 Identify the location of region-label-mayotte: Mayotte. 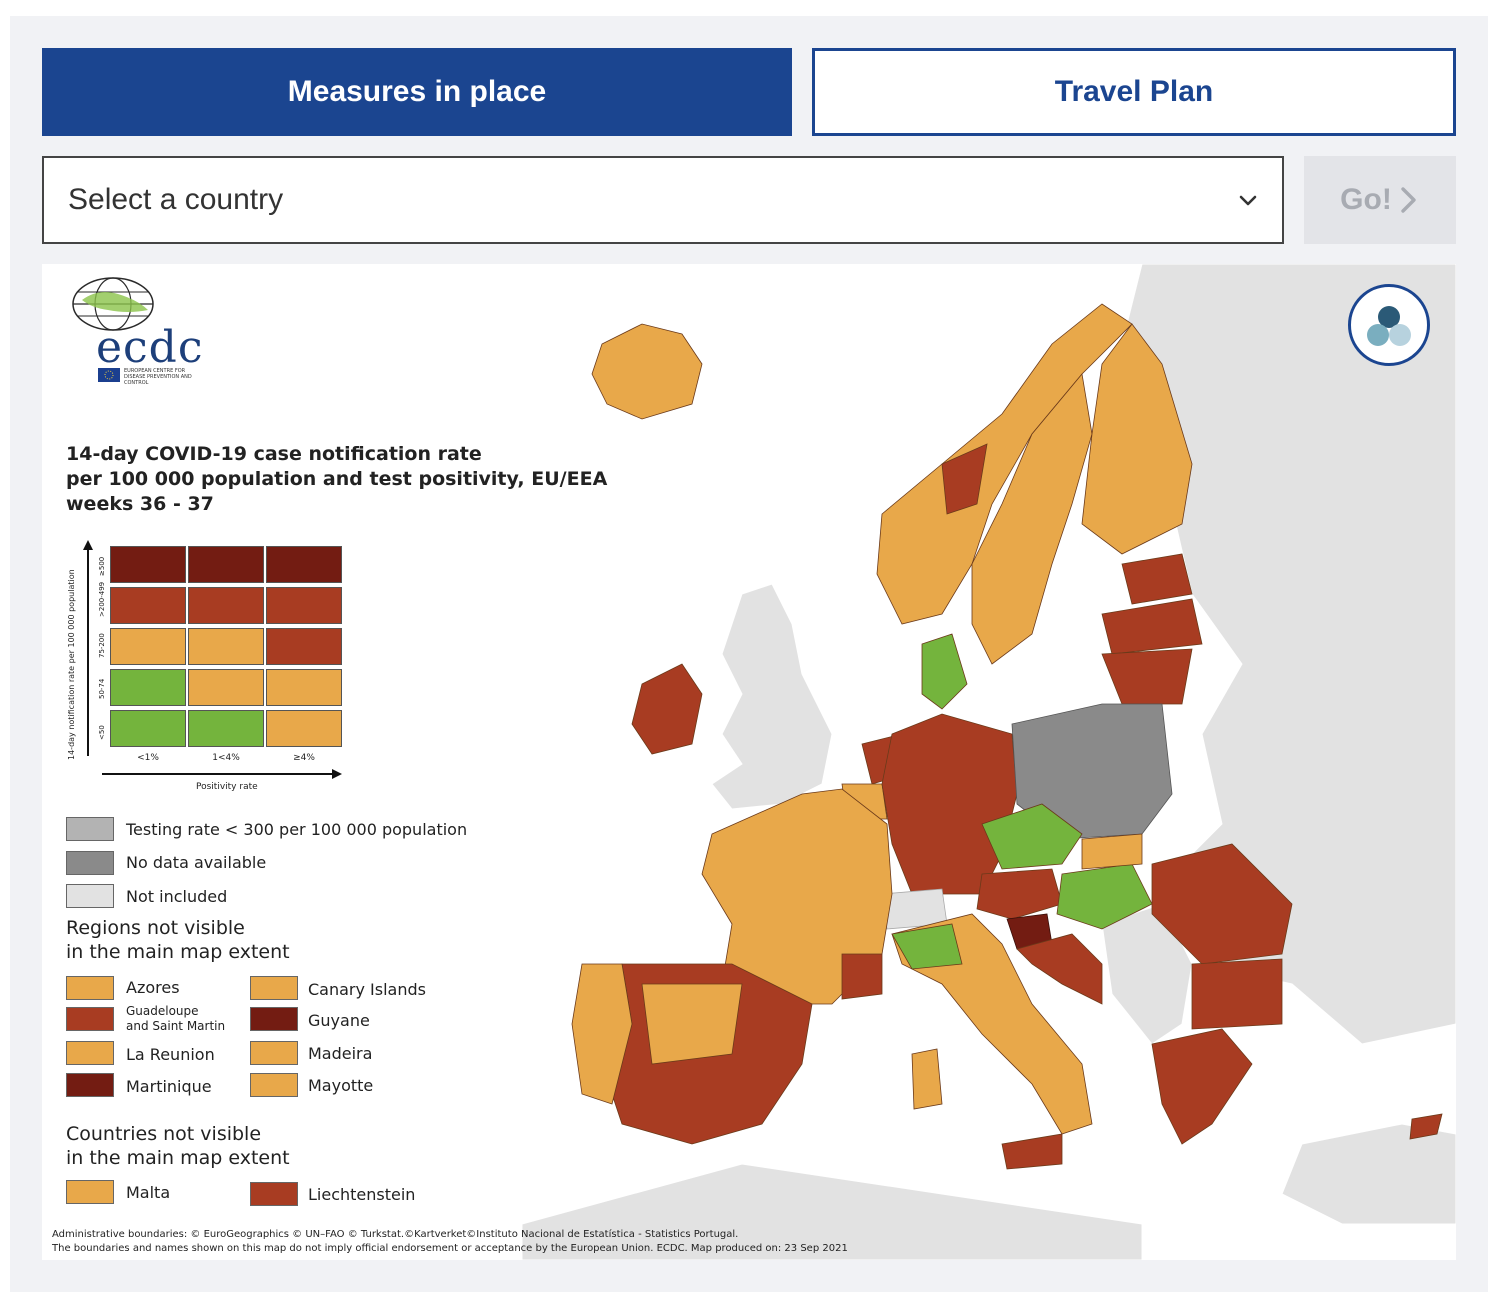
(341, 1085).